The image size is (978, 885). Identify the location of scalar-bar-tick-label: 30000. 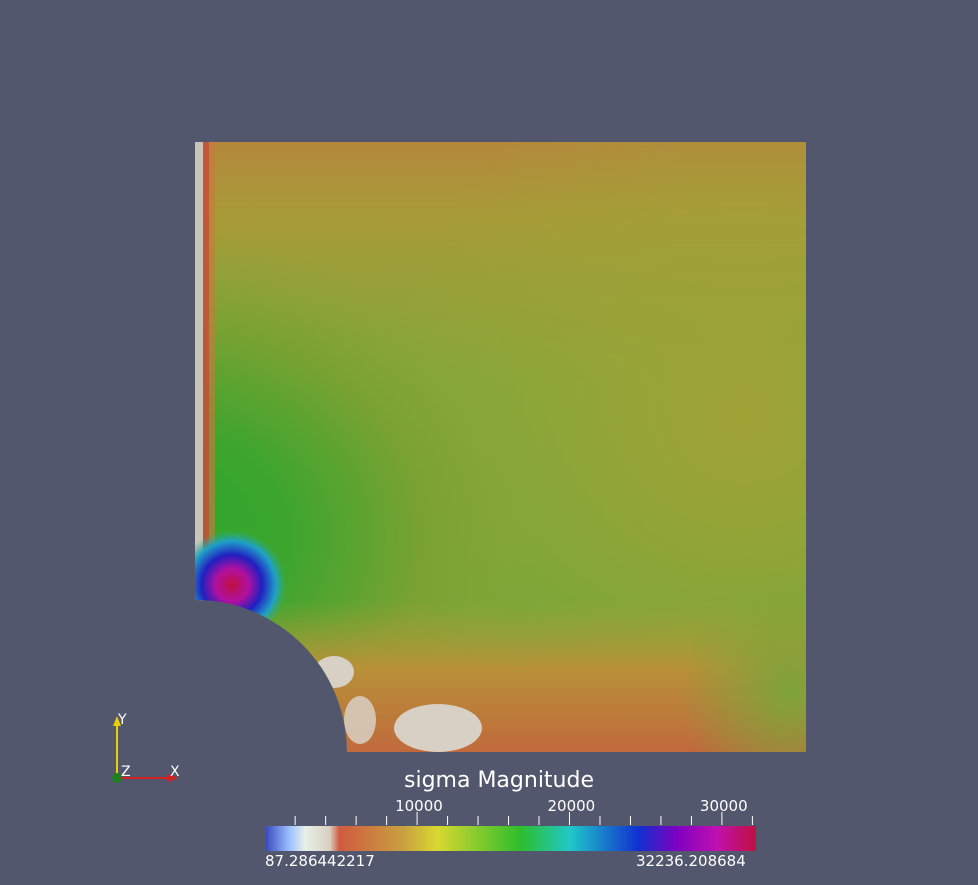
(723, 806).